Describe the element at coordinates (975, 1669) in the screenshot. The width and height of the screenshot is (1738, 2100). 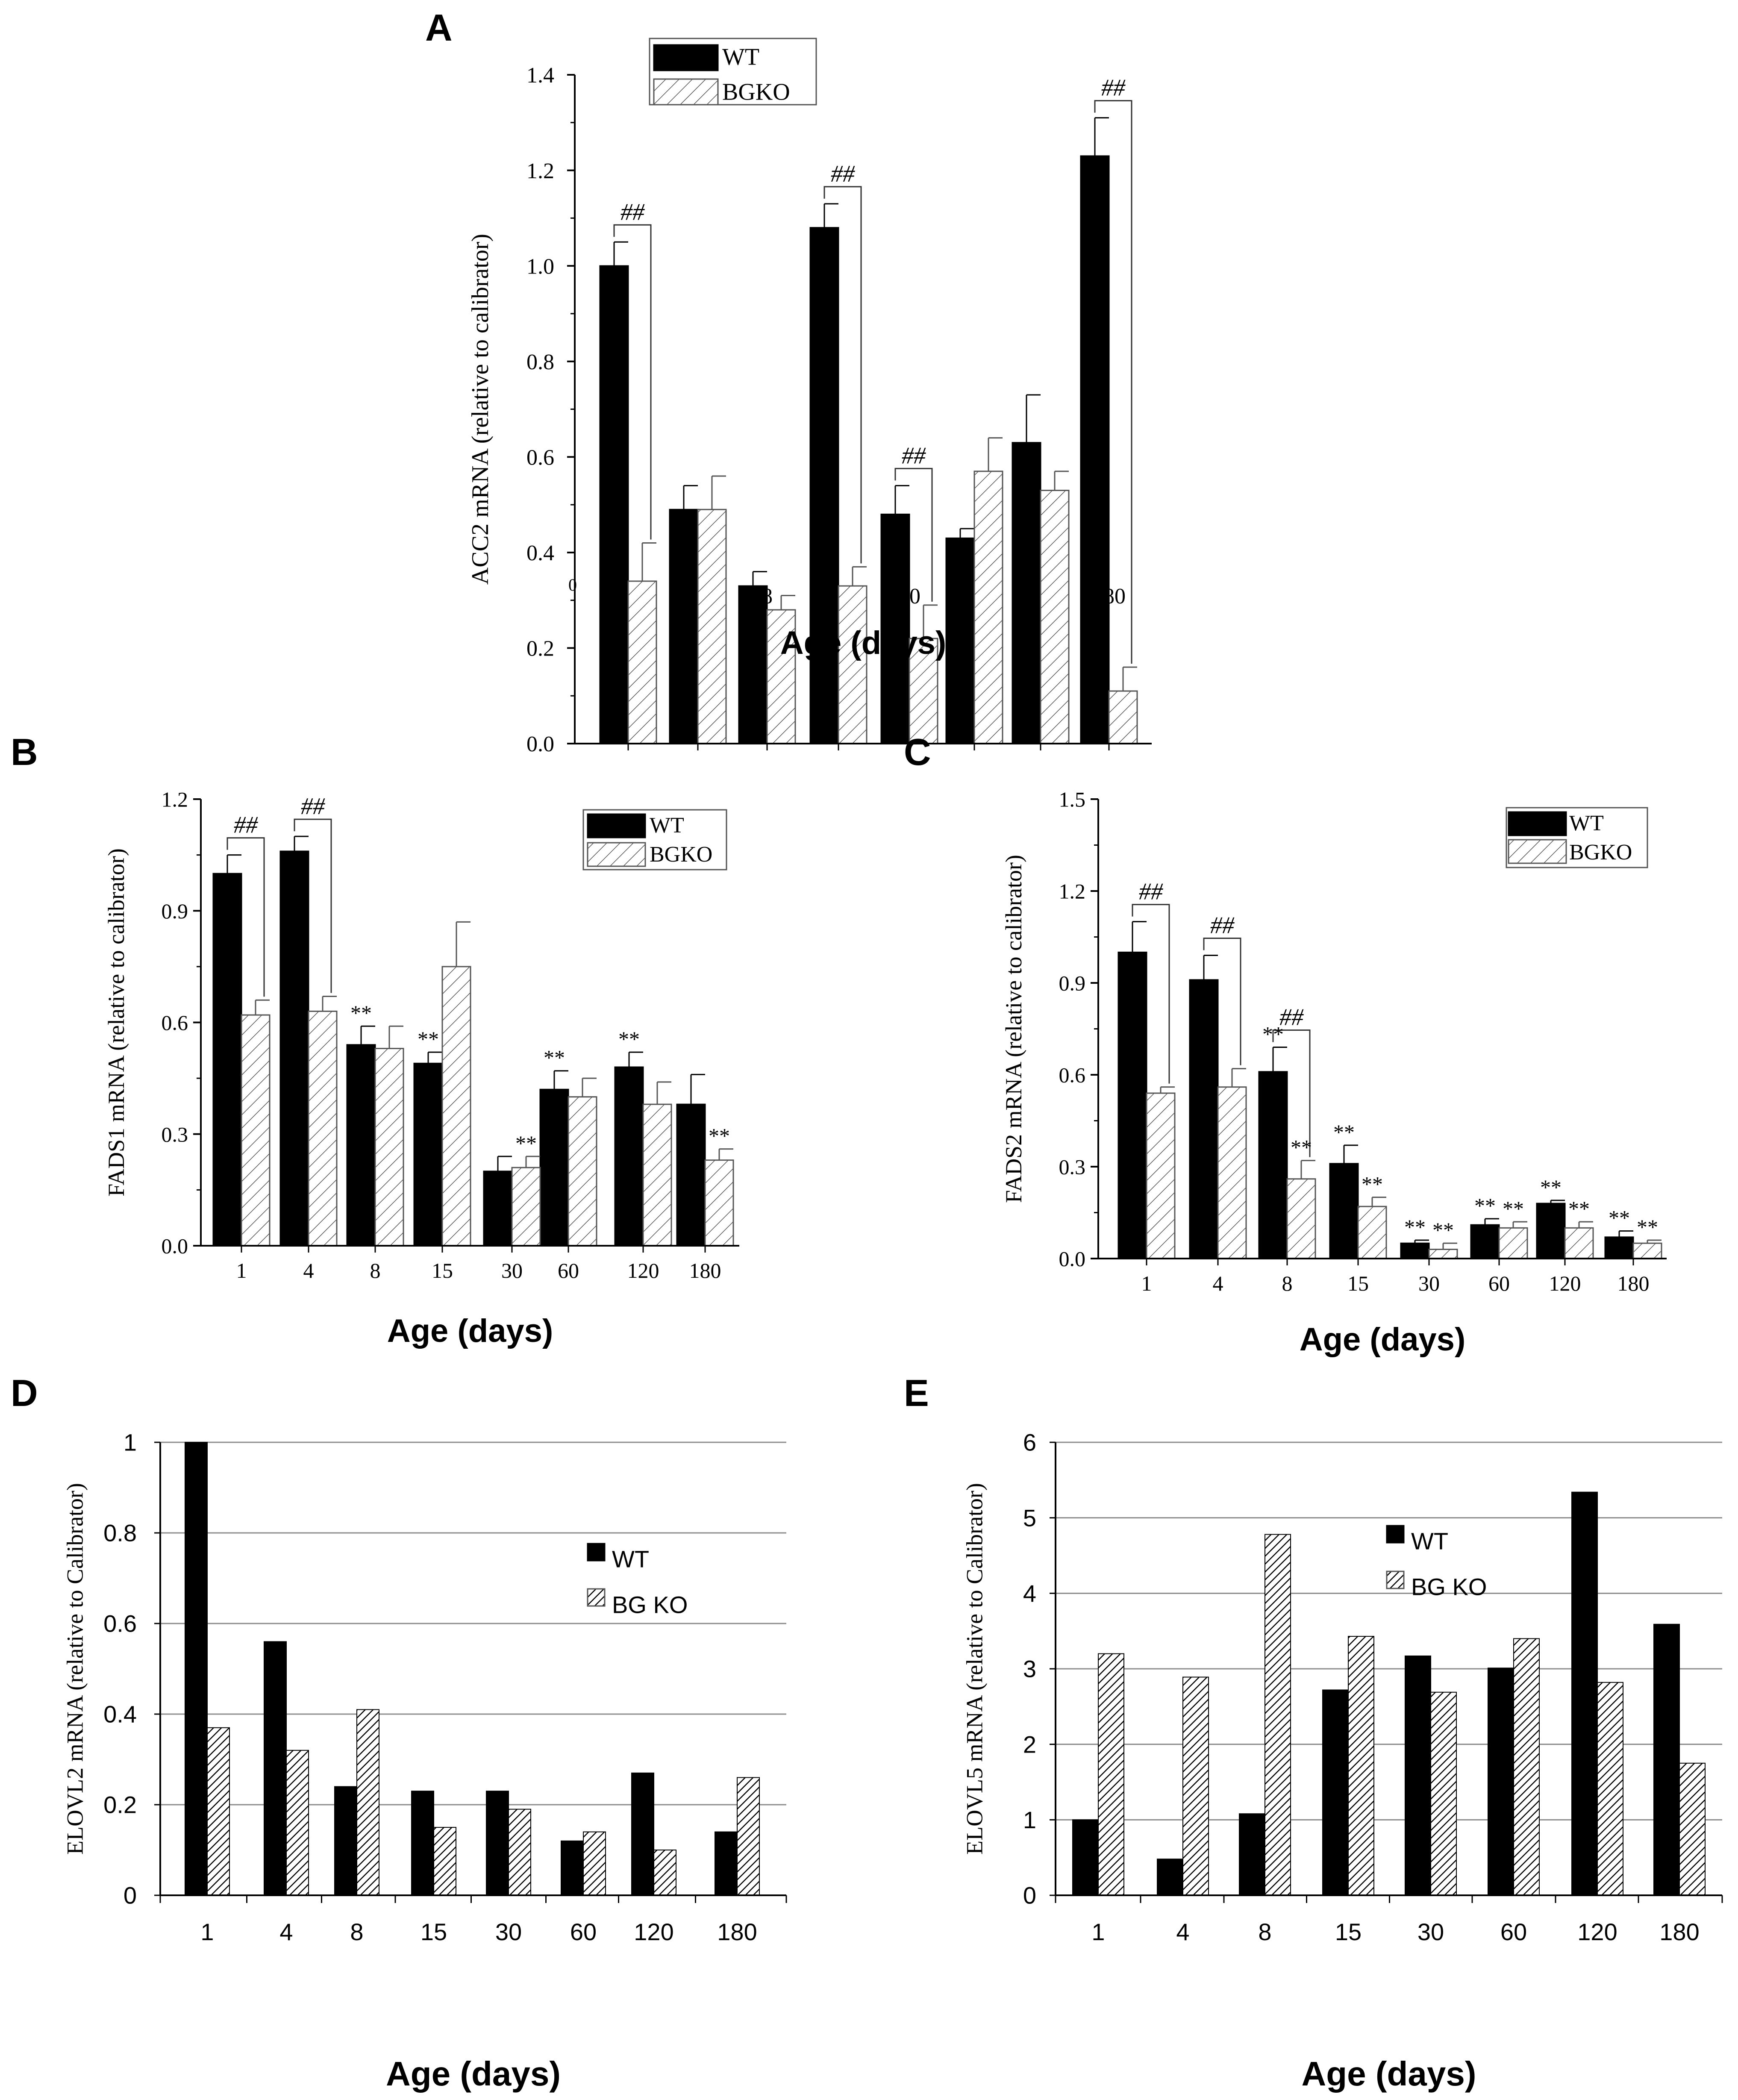
I see `y-axis-label: ELOVL5 mRNA (relative to Calibrator)` at that location.